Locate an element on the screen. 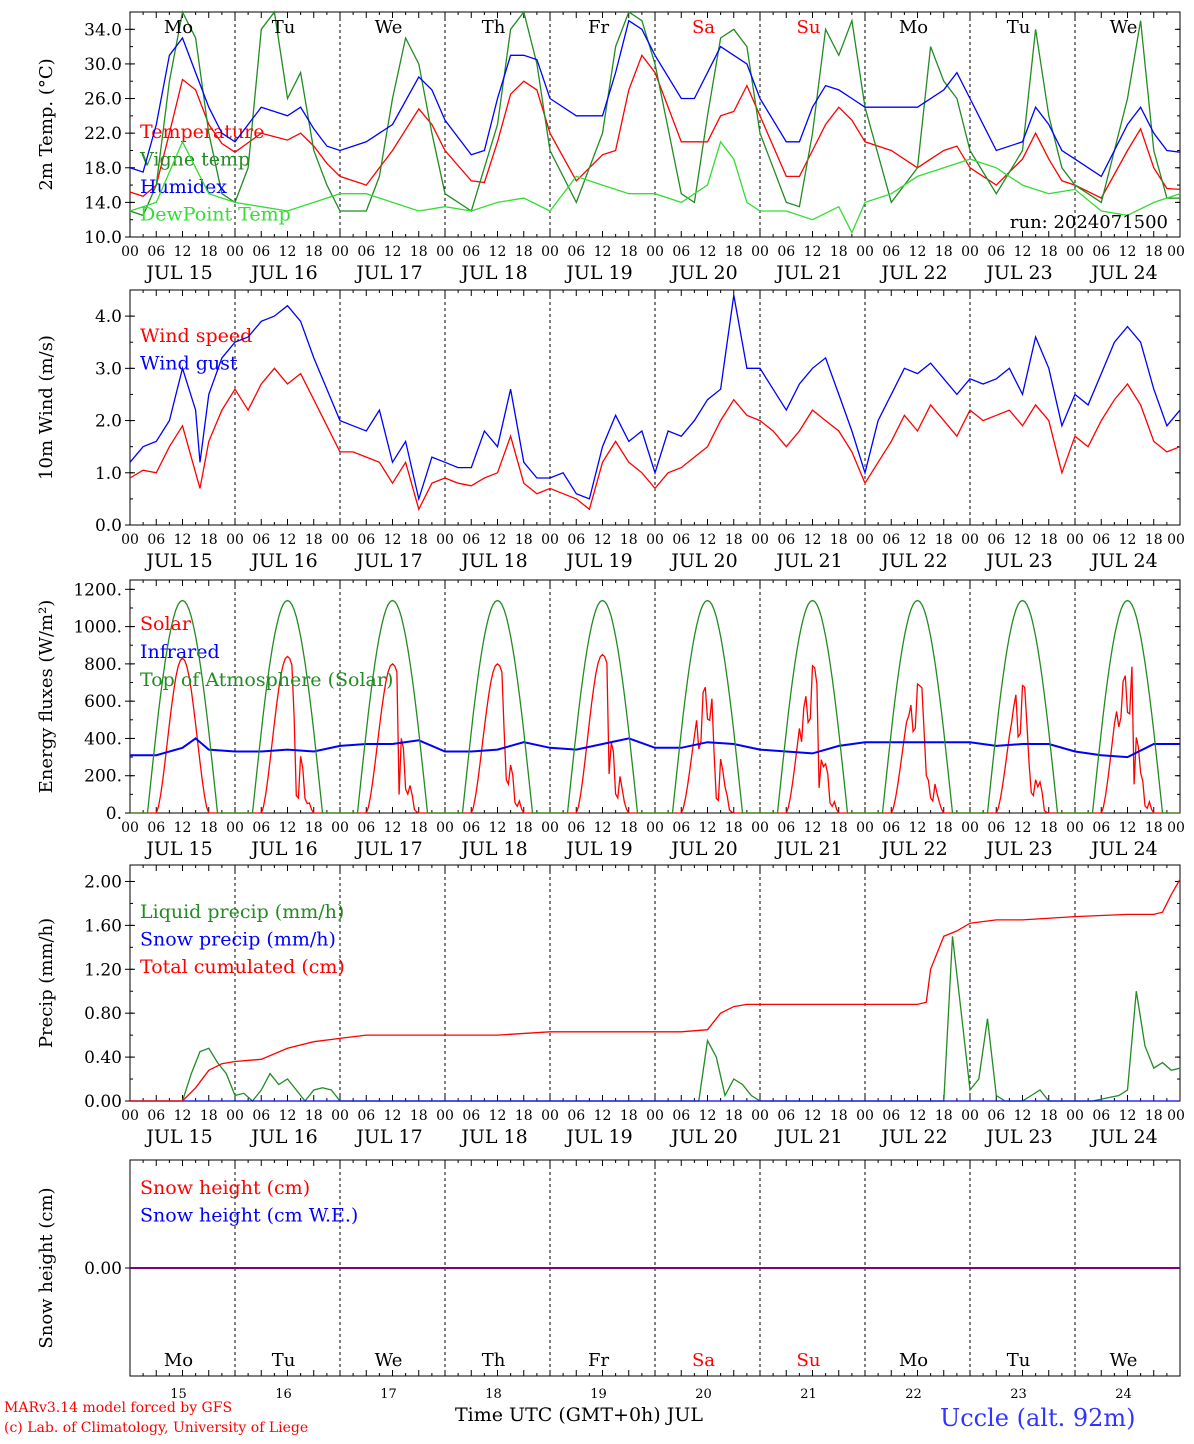 Image resolution: width=1194 pixels, height=1444 pixels. date-label: JUL 17 is located at coordinates (388, 273).